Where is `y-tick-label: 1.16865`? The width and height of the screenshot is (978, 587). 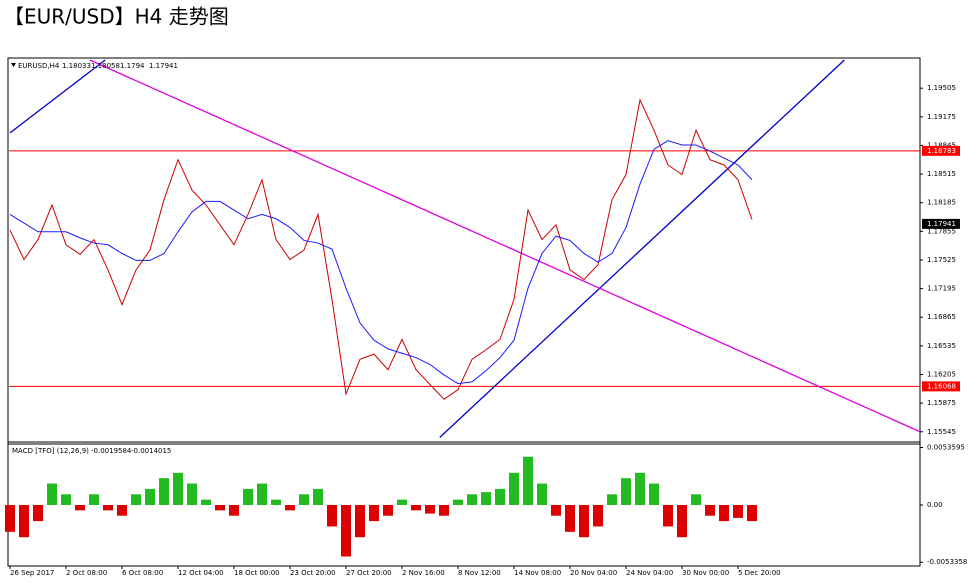
y-tick-label: 1.16865 is located at coordinates (941, 317).